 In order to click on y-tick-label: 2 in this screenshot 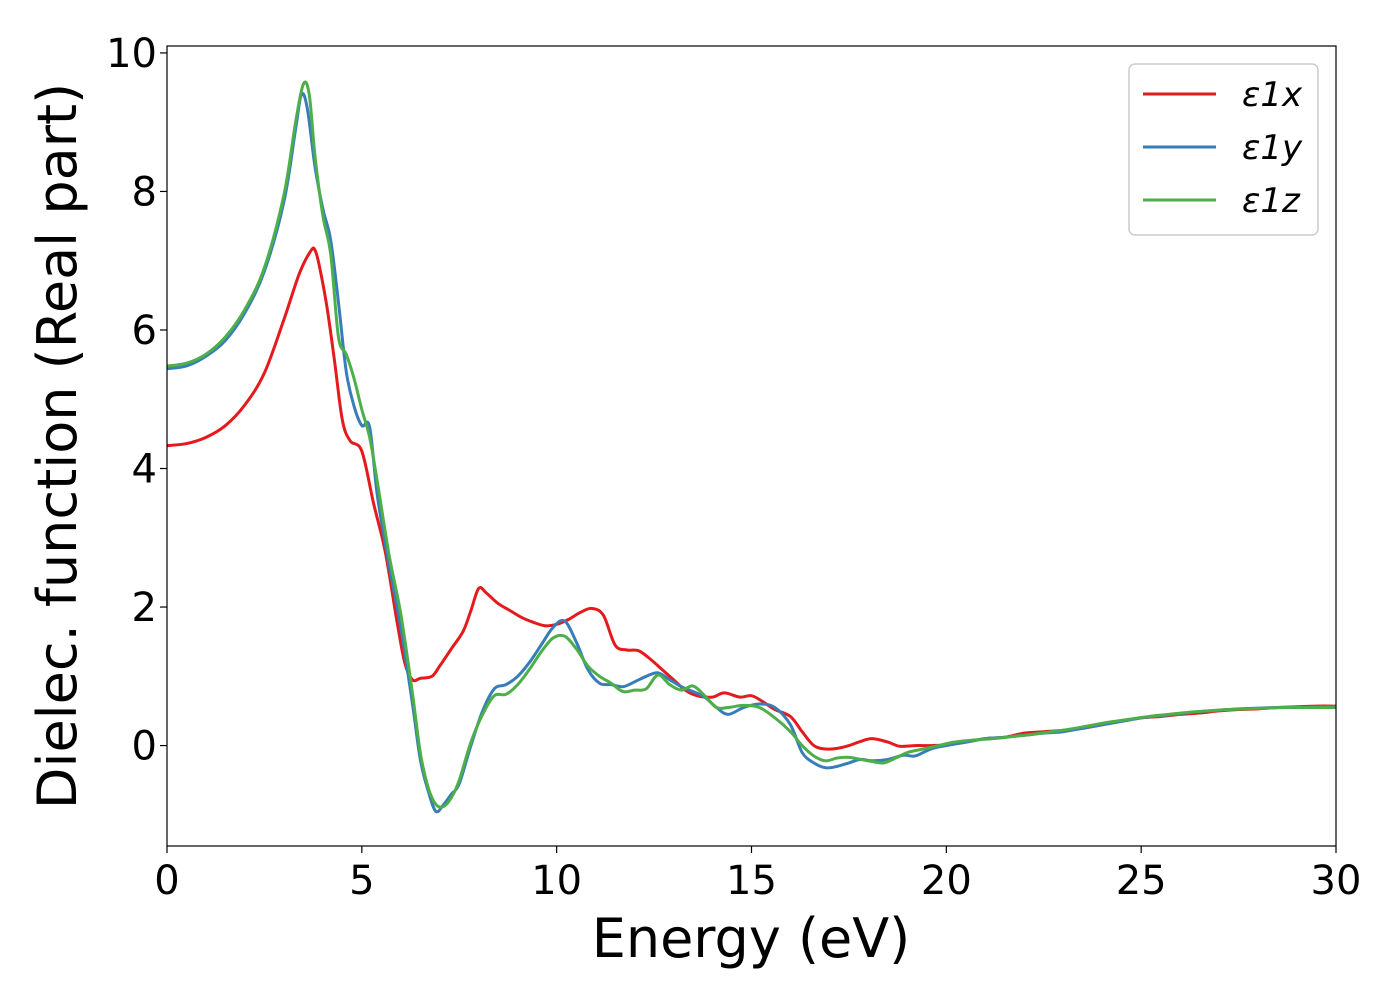, I will do `click(144, 608)`.